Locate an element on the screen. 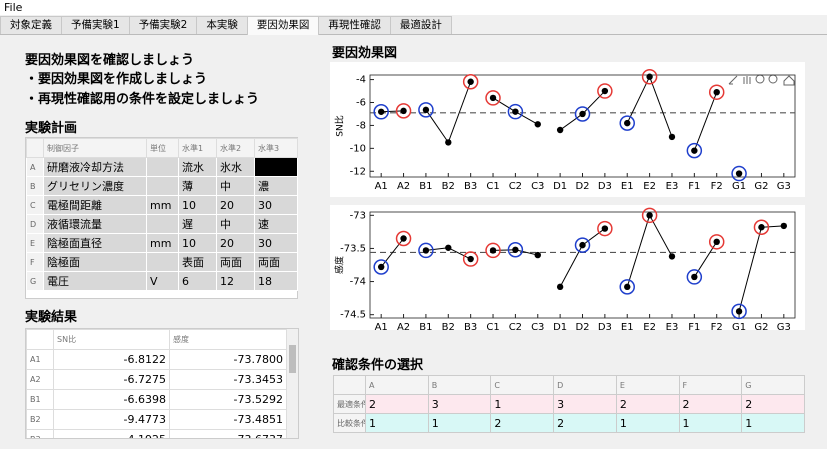 The image size is (827, 449). plan-cell: 研磨液冷却方法 is located at coordinates (95, 167).